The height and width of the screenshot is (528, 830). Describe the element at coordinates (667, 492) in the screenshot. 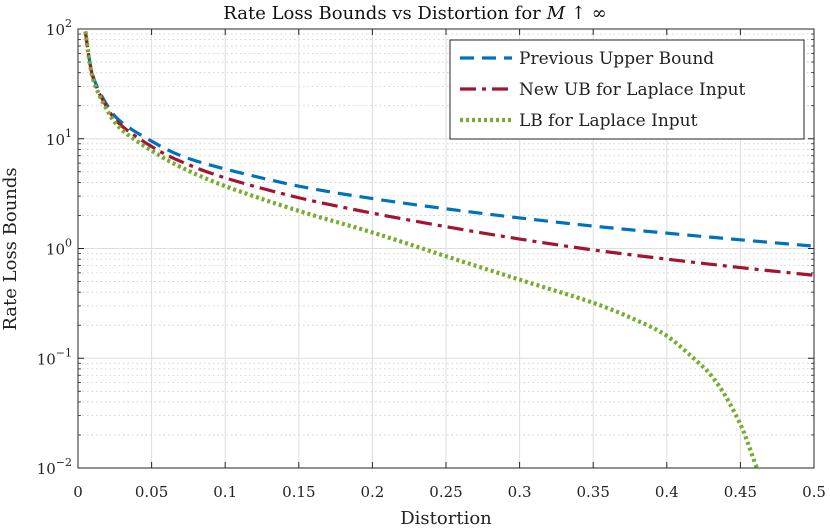

I see `x-tick-label: 0.4` at that location.